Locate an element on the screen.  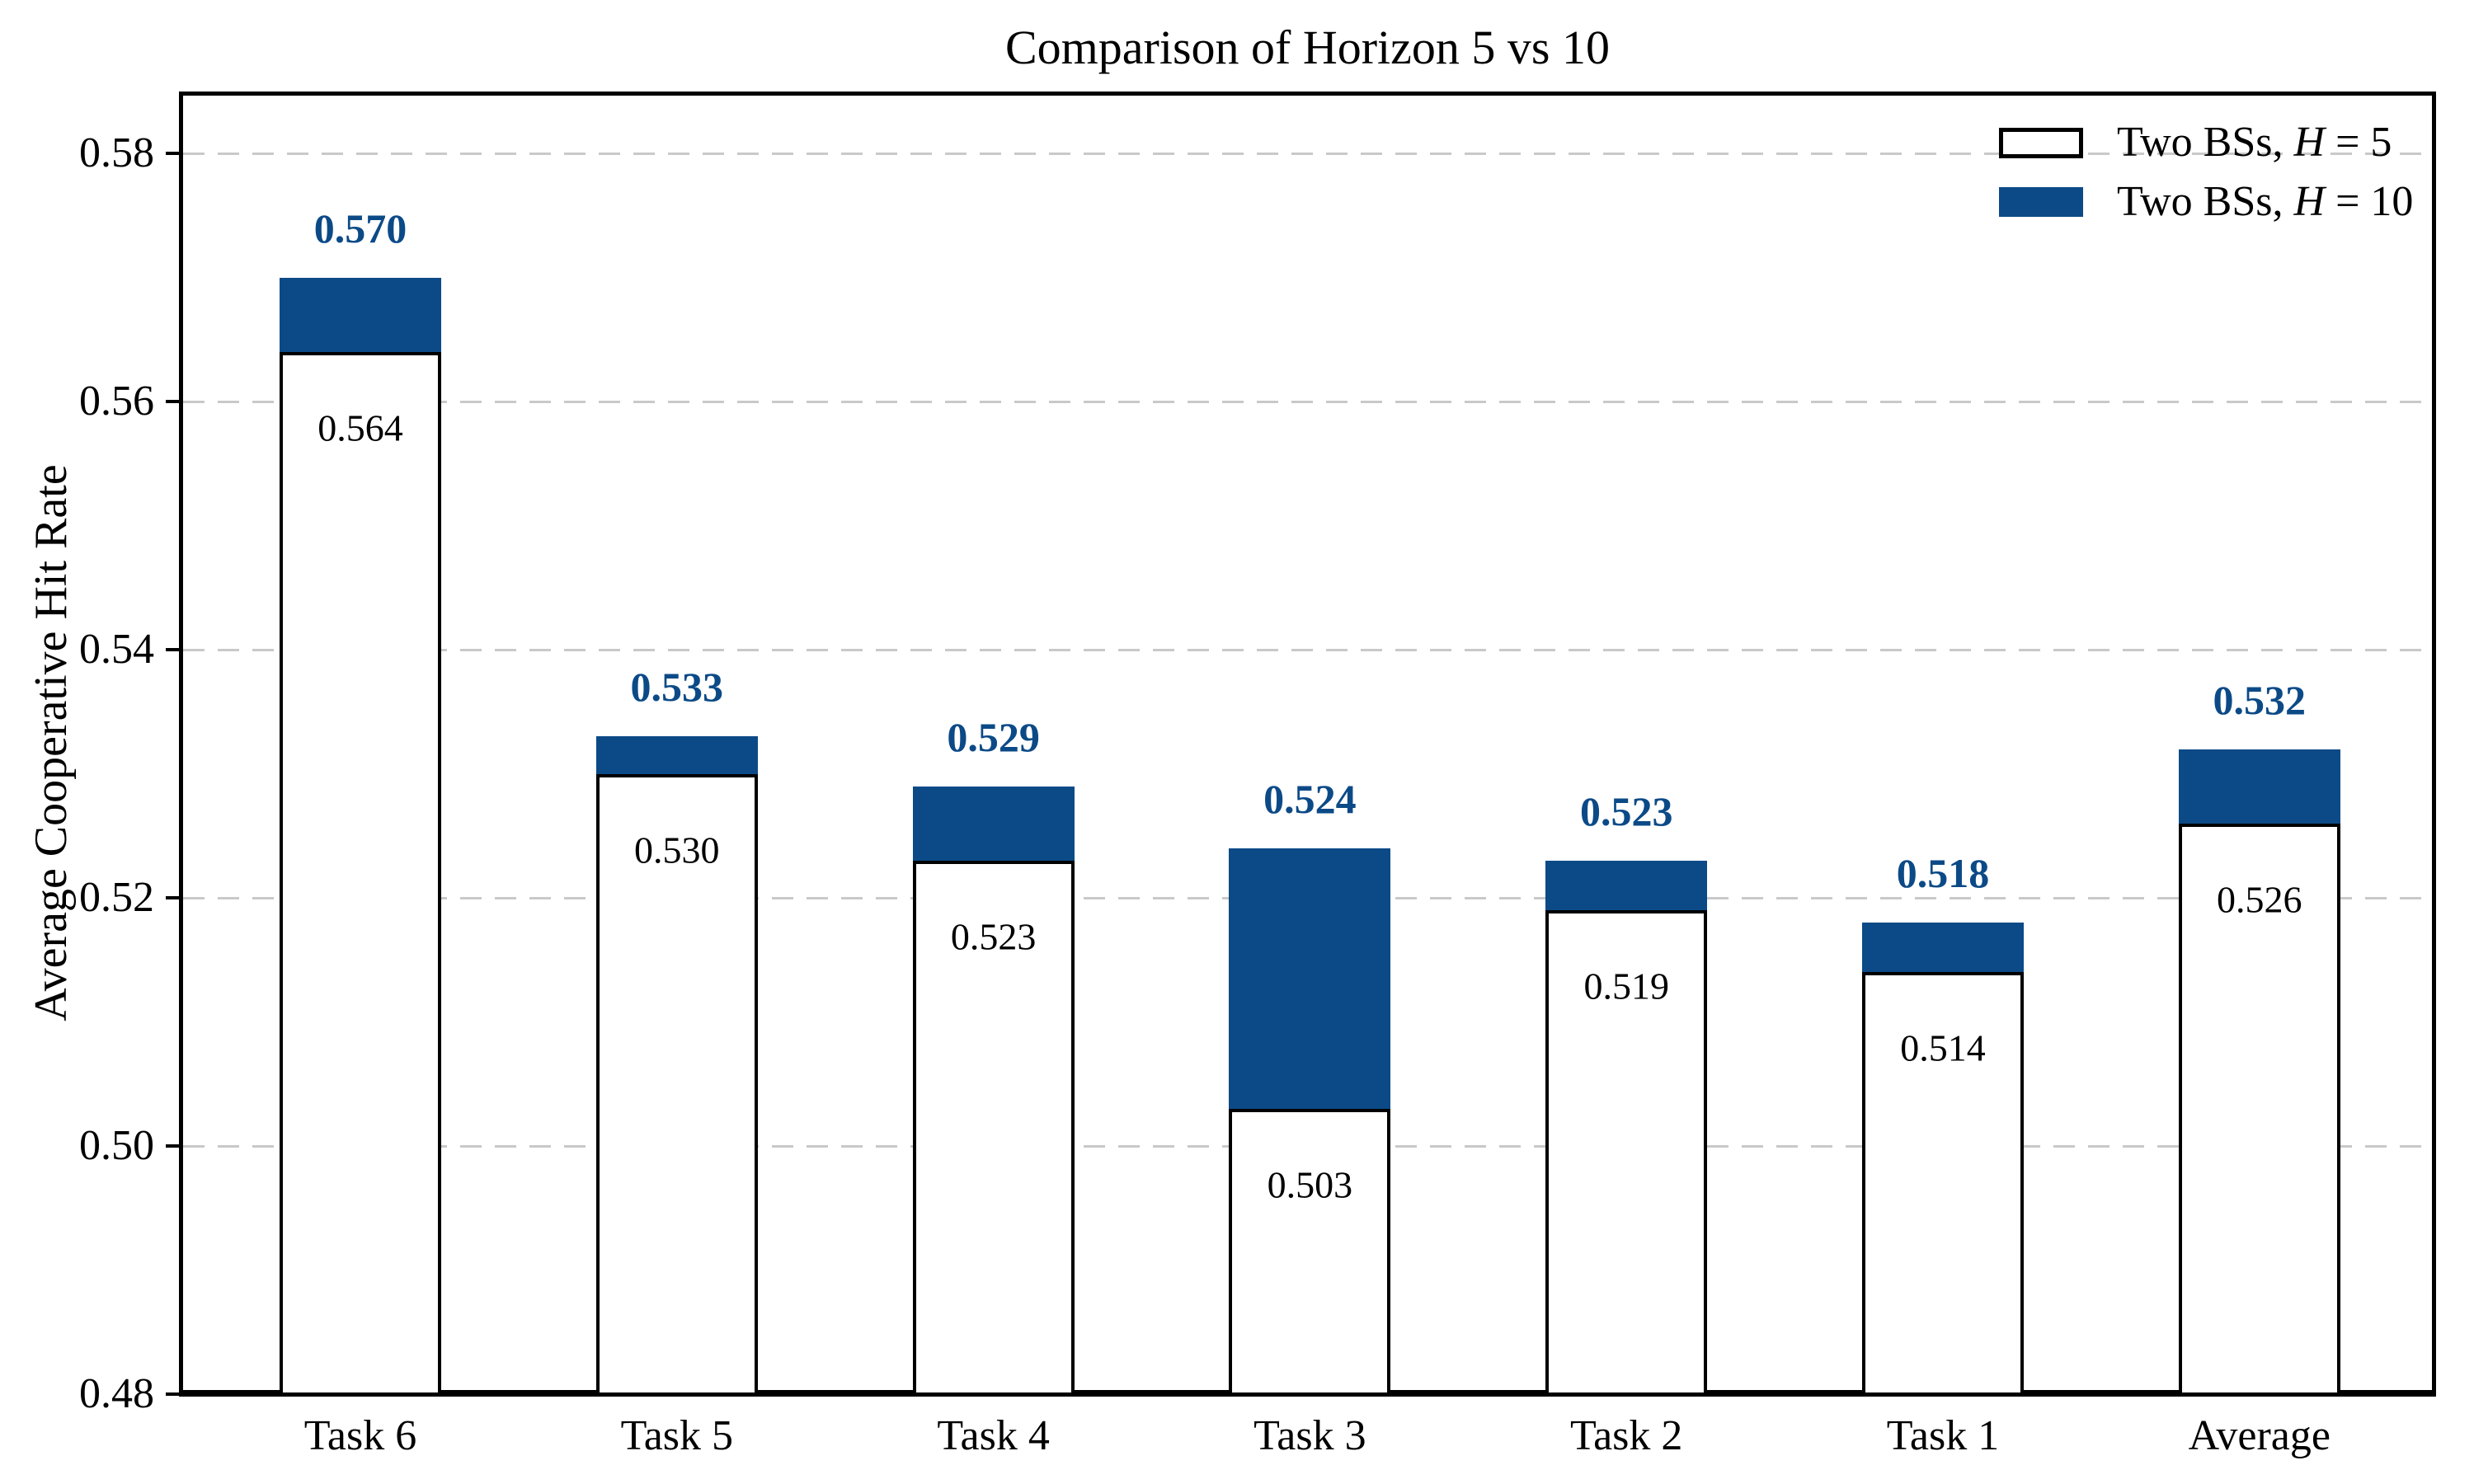
y-tick-label: 0.56 is located at coordinates (116, 401).